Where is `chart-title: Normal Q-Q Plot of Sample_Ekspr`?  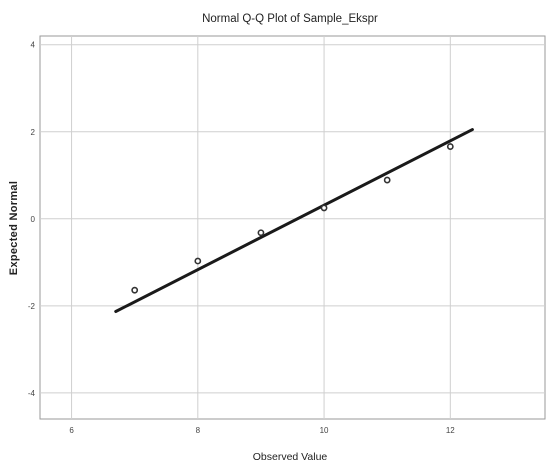 chart-title: Normal Q-Q Plot of Sample_Ekspr is located at coordinates (290, 19).